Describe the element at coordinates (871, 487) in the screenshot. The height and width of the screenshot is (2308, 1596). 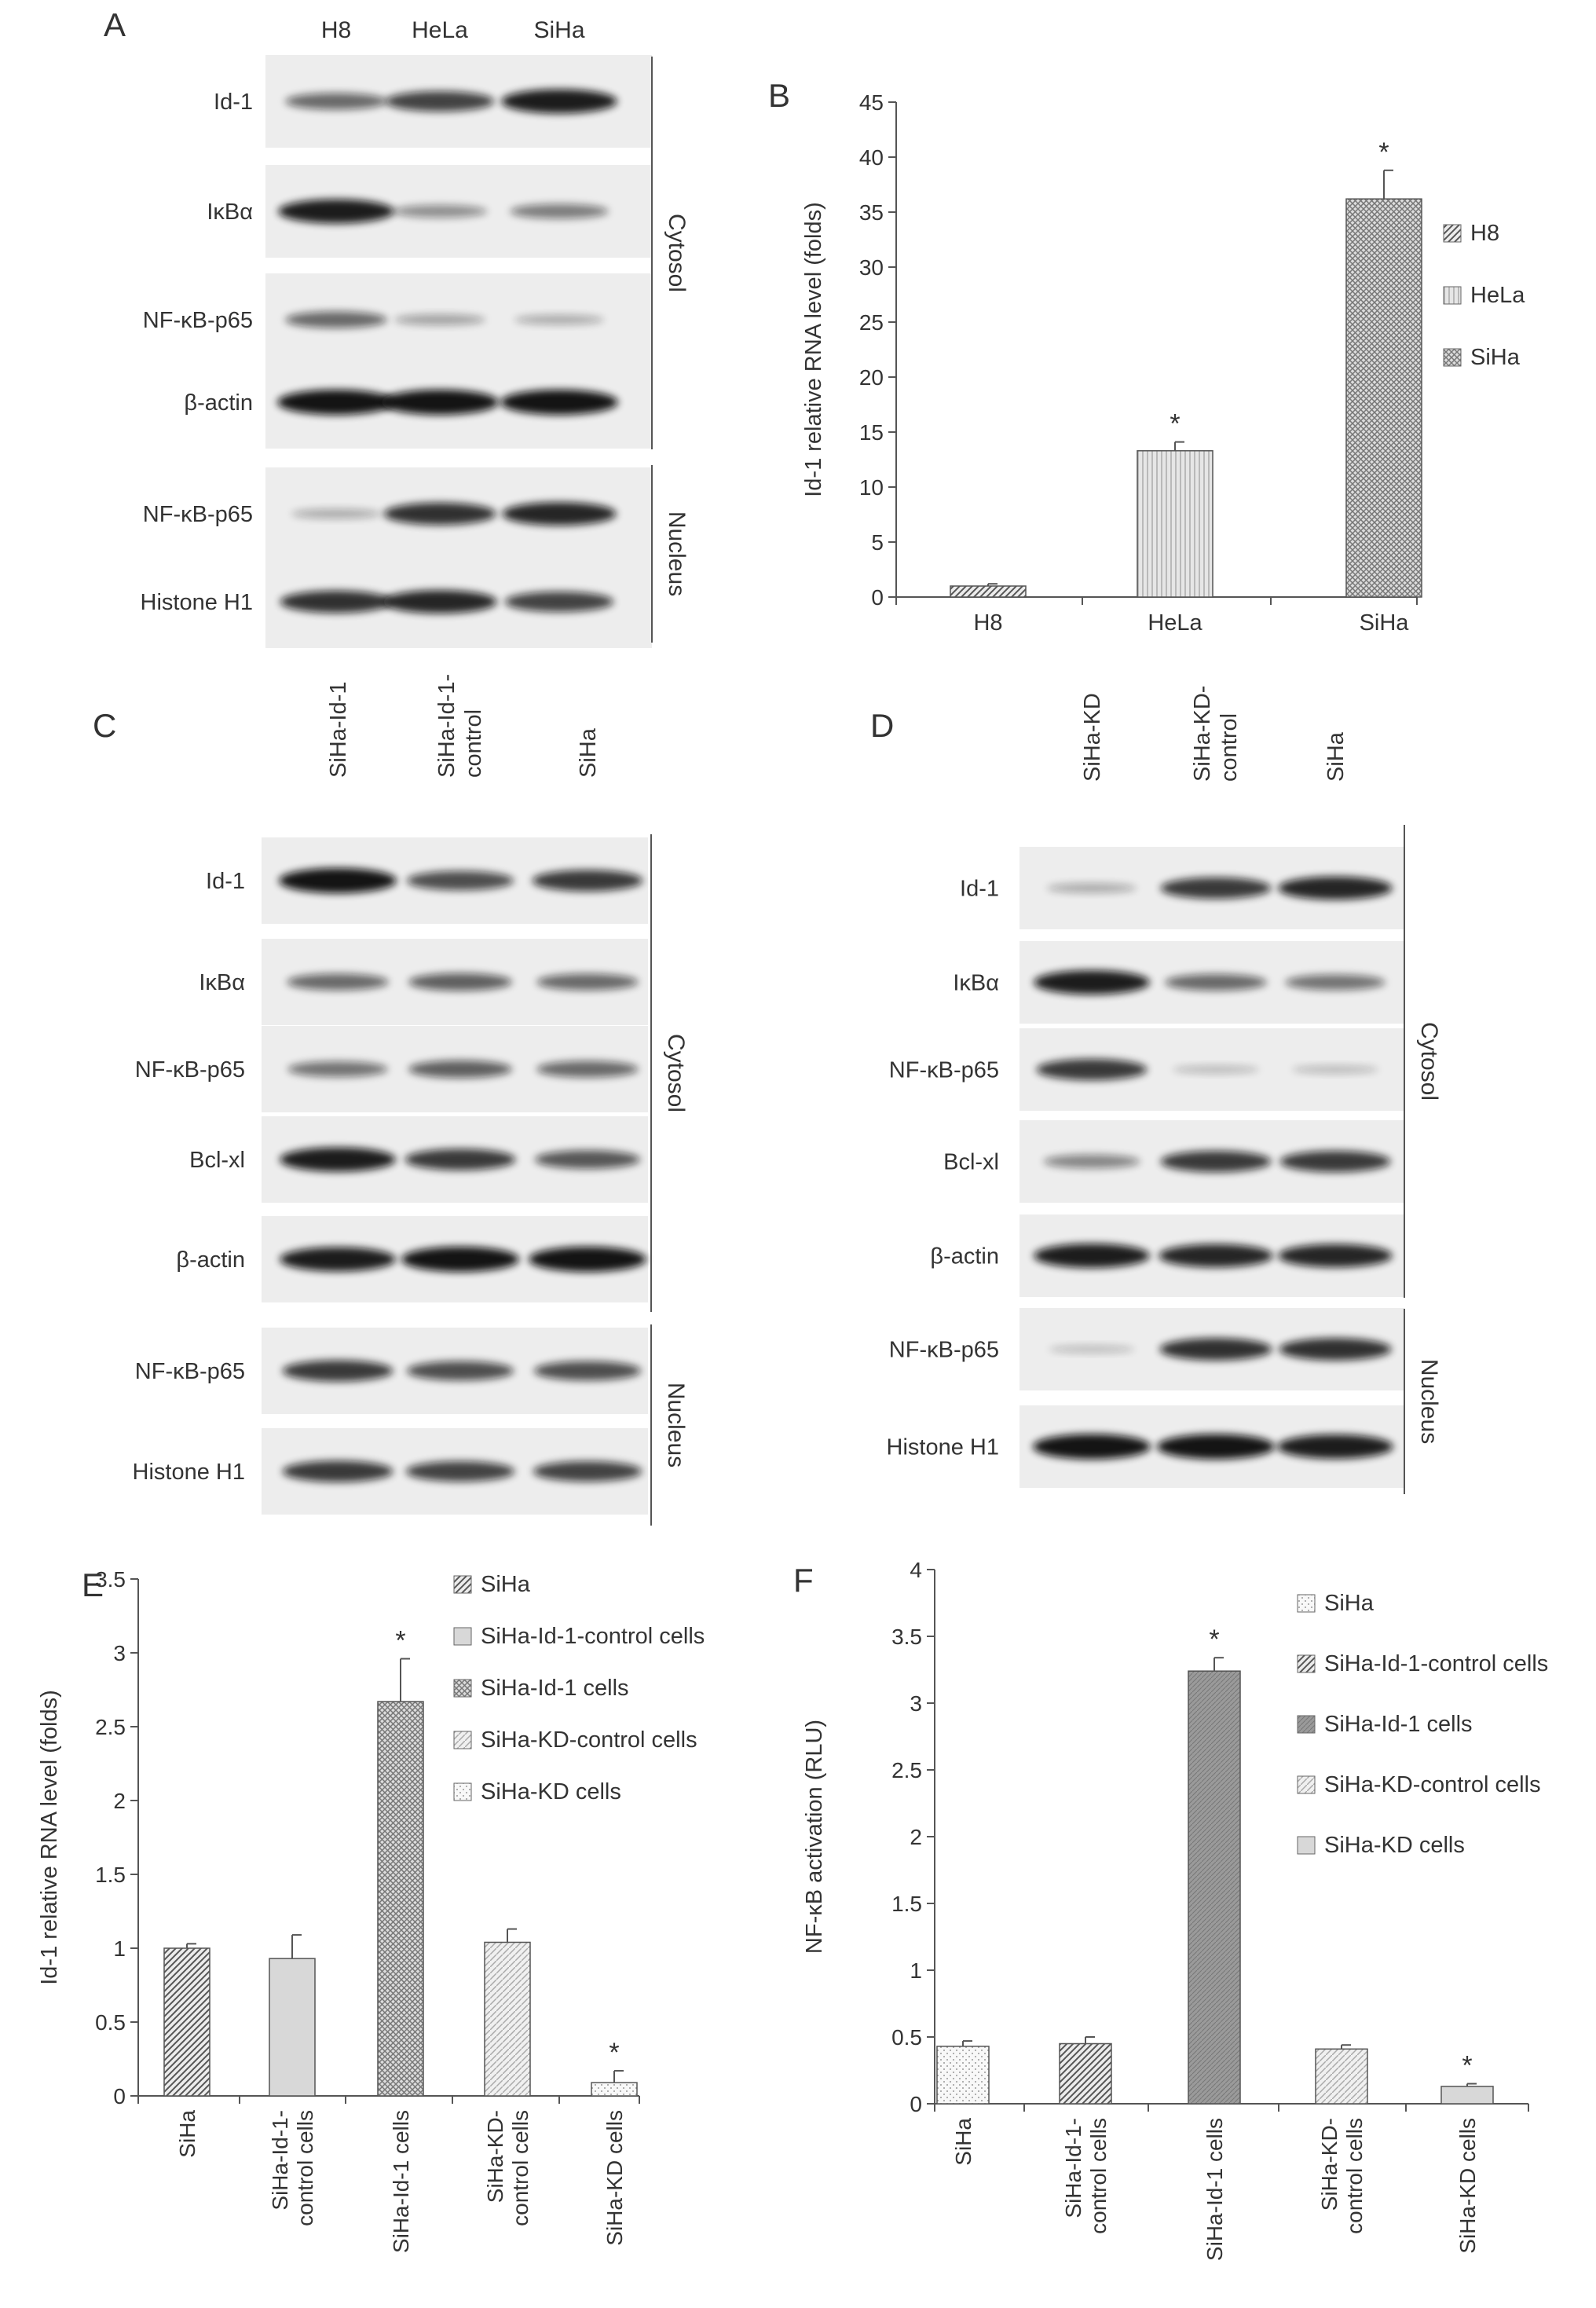
I see `y-tick-label: 10` at that location.